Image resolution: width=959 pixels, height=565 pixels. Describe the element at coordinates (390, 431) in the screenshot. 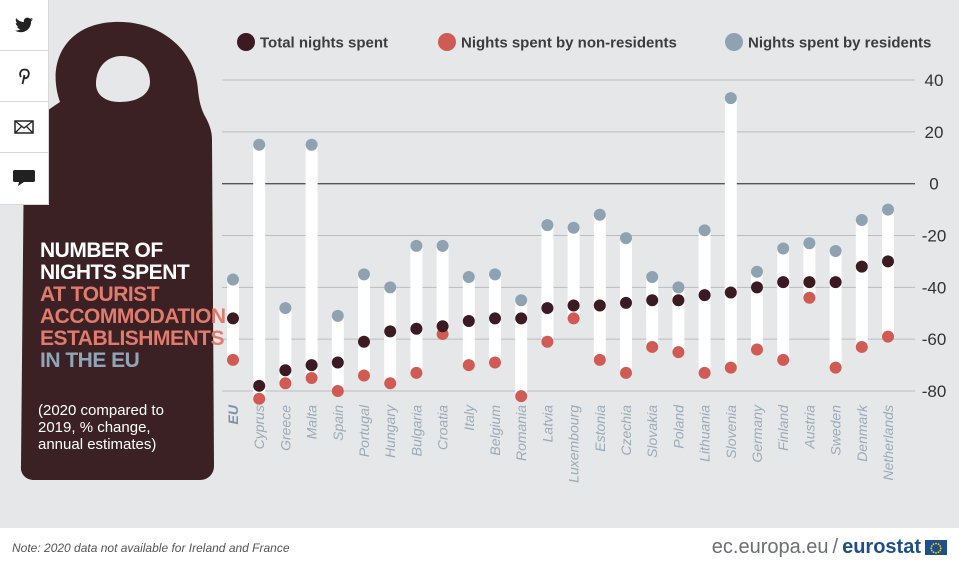

I see `x-tick-label: Hungary` at that location.